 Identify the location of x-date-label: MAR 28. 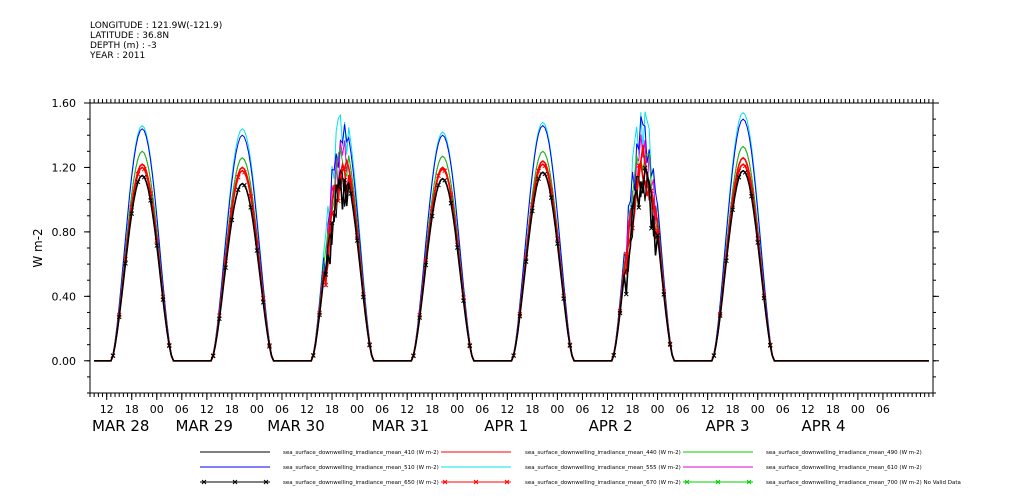
(120, 426).